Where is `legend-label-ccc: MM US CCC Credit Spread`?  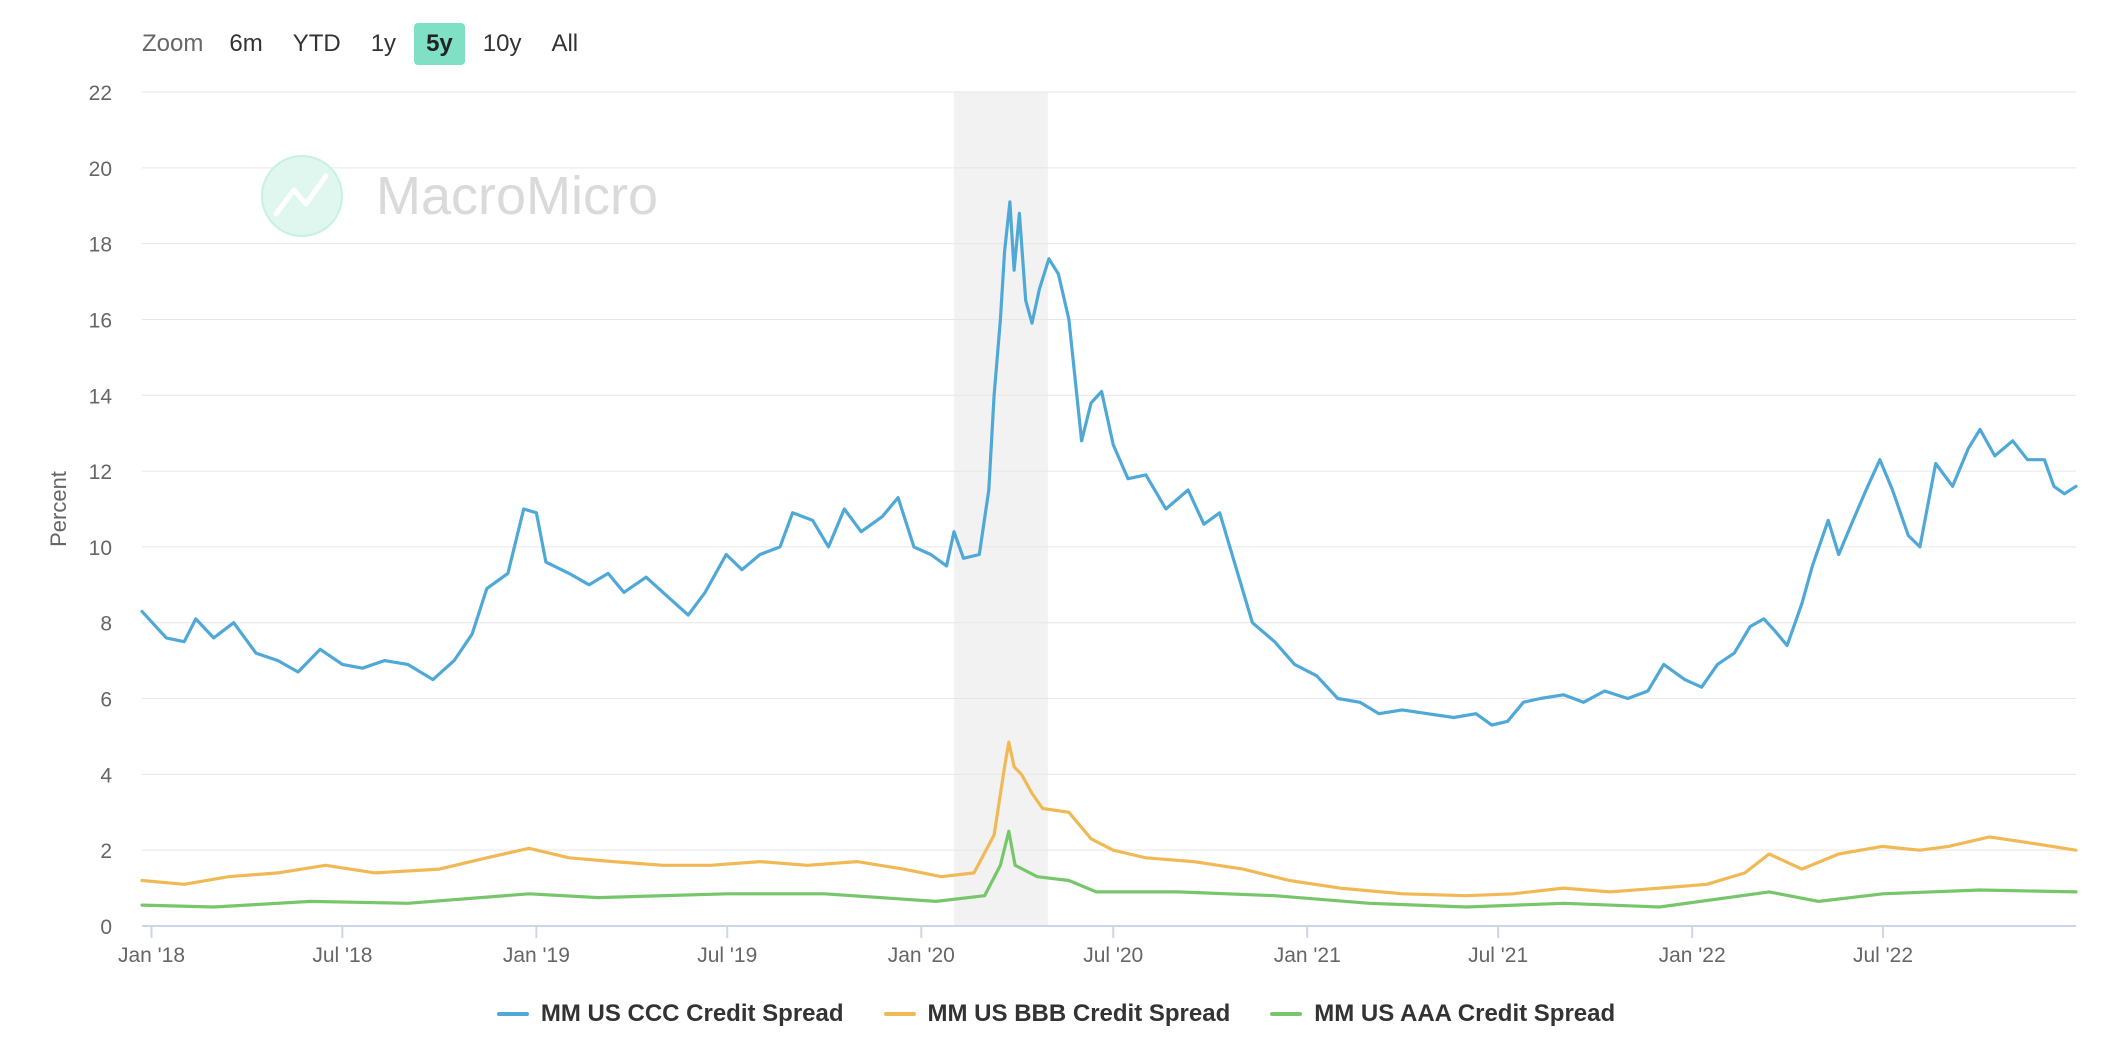
legend-label-ccc: MM US CCC Credit Spread is located at coordinates (692, 1013).